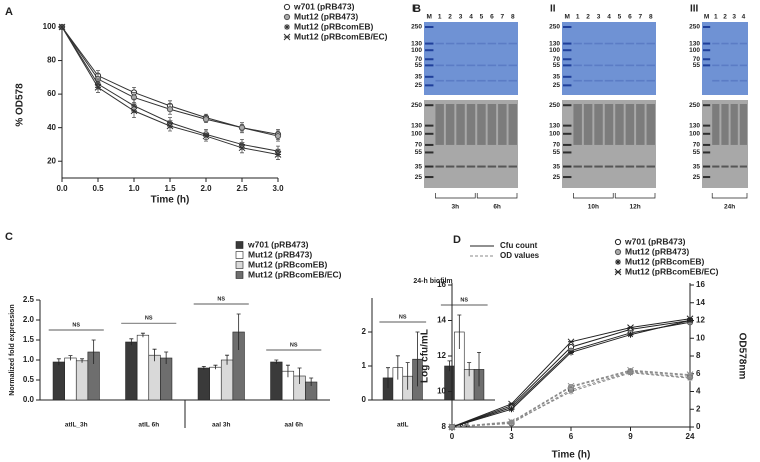  I want to click on x-tick-label: 0.0, so click(62, 188).